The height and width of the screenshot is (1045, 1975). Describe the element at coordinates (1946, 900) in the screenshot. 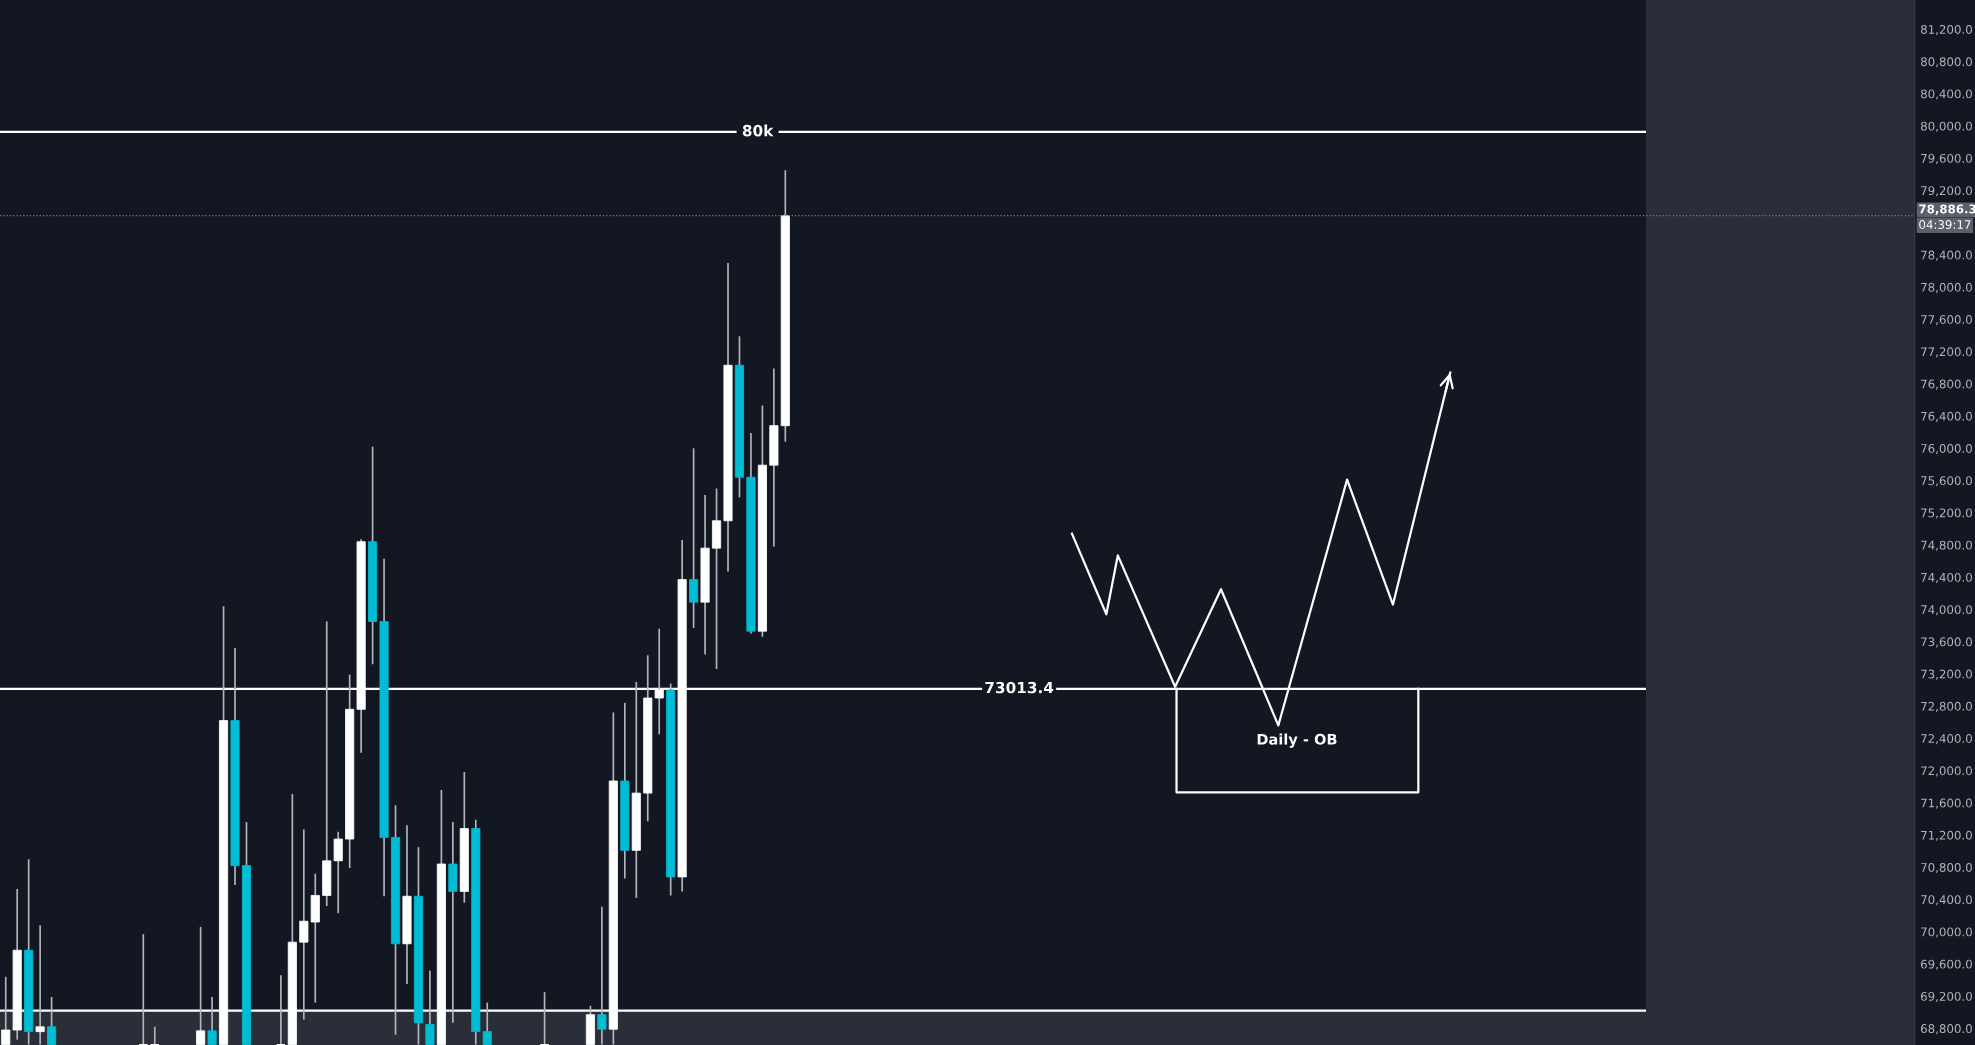

I see `y-tick-label: 70,400.0` at that location.